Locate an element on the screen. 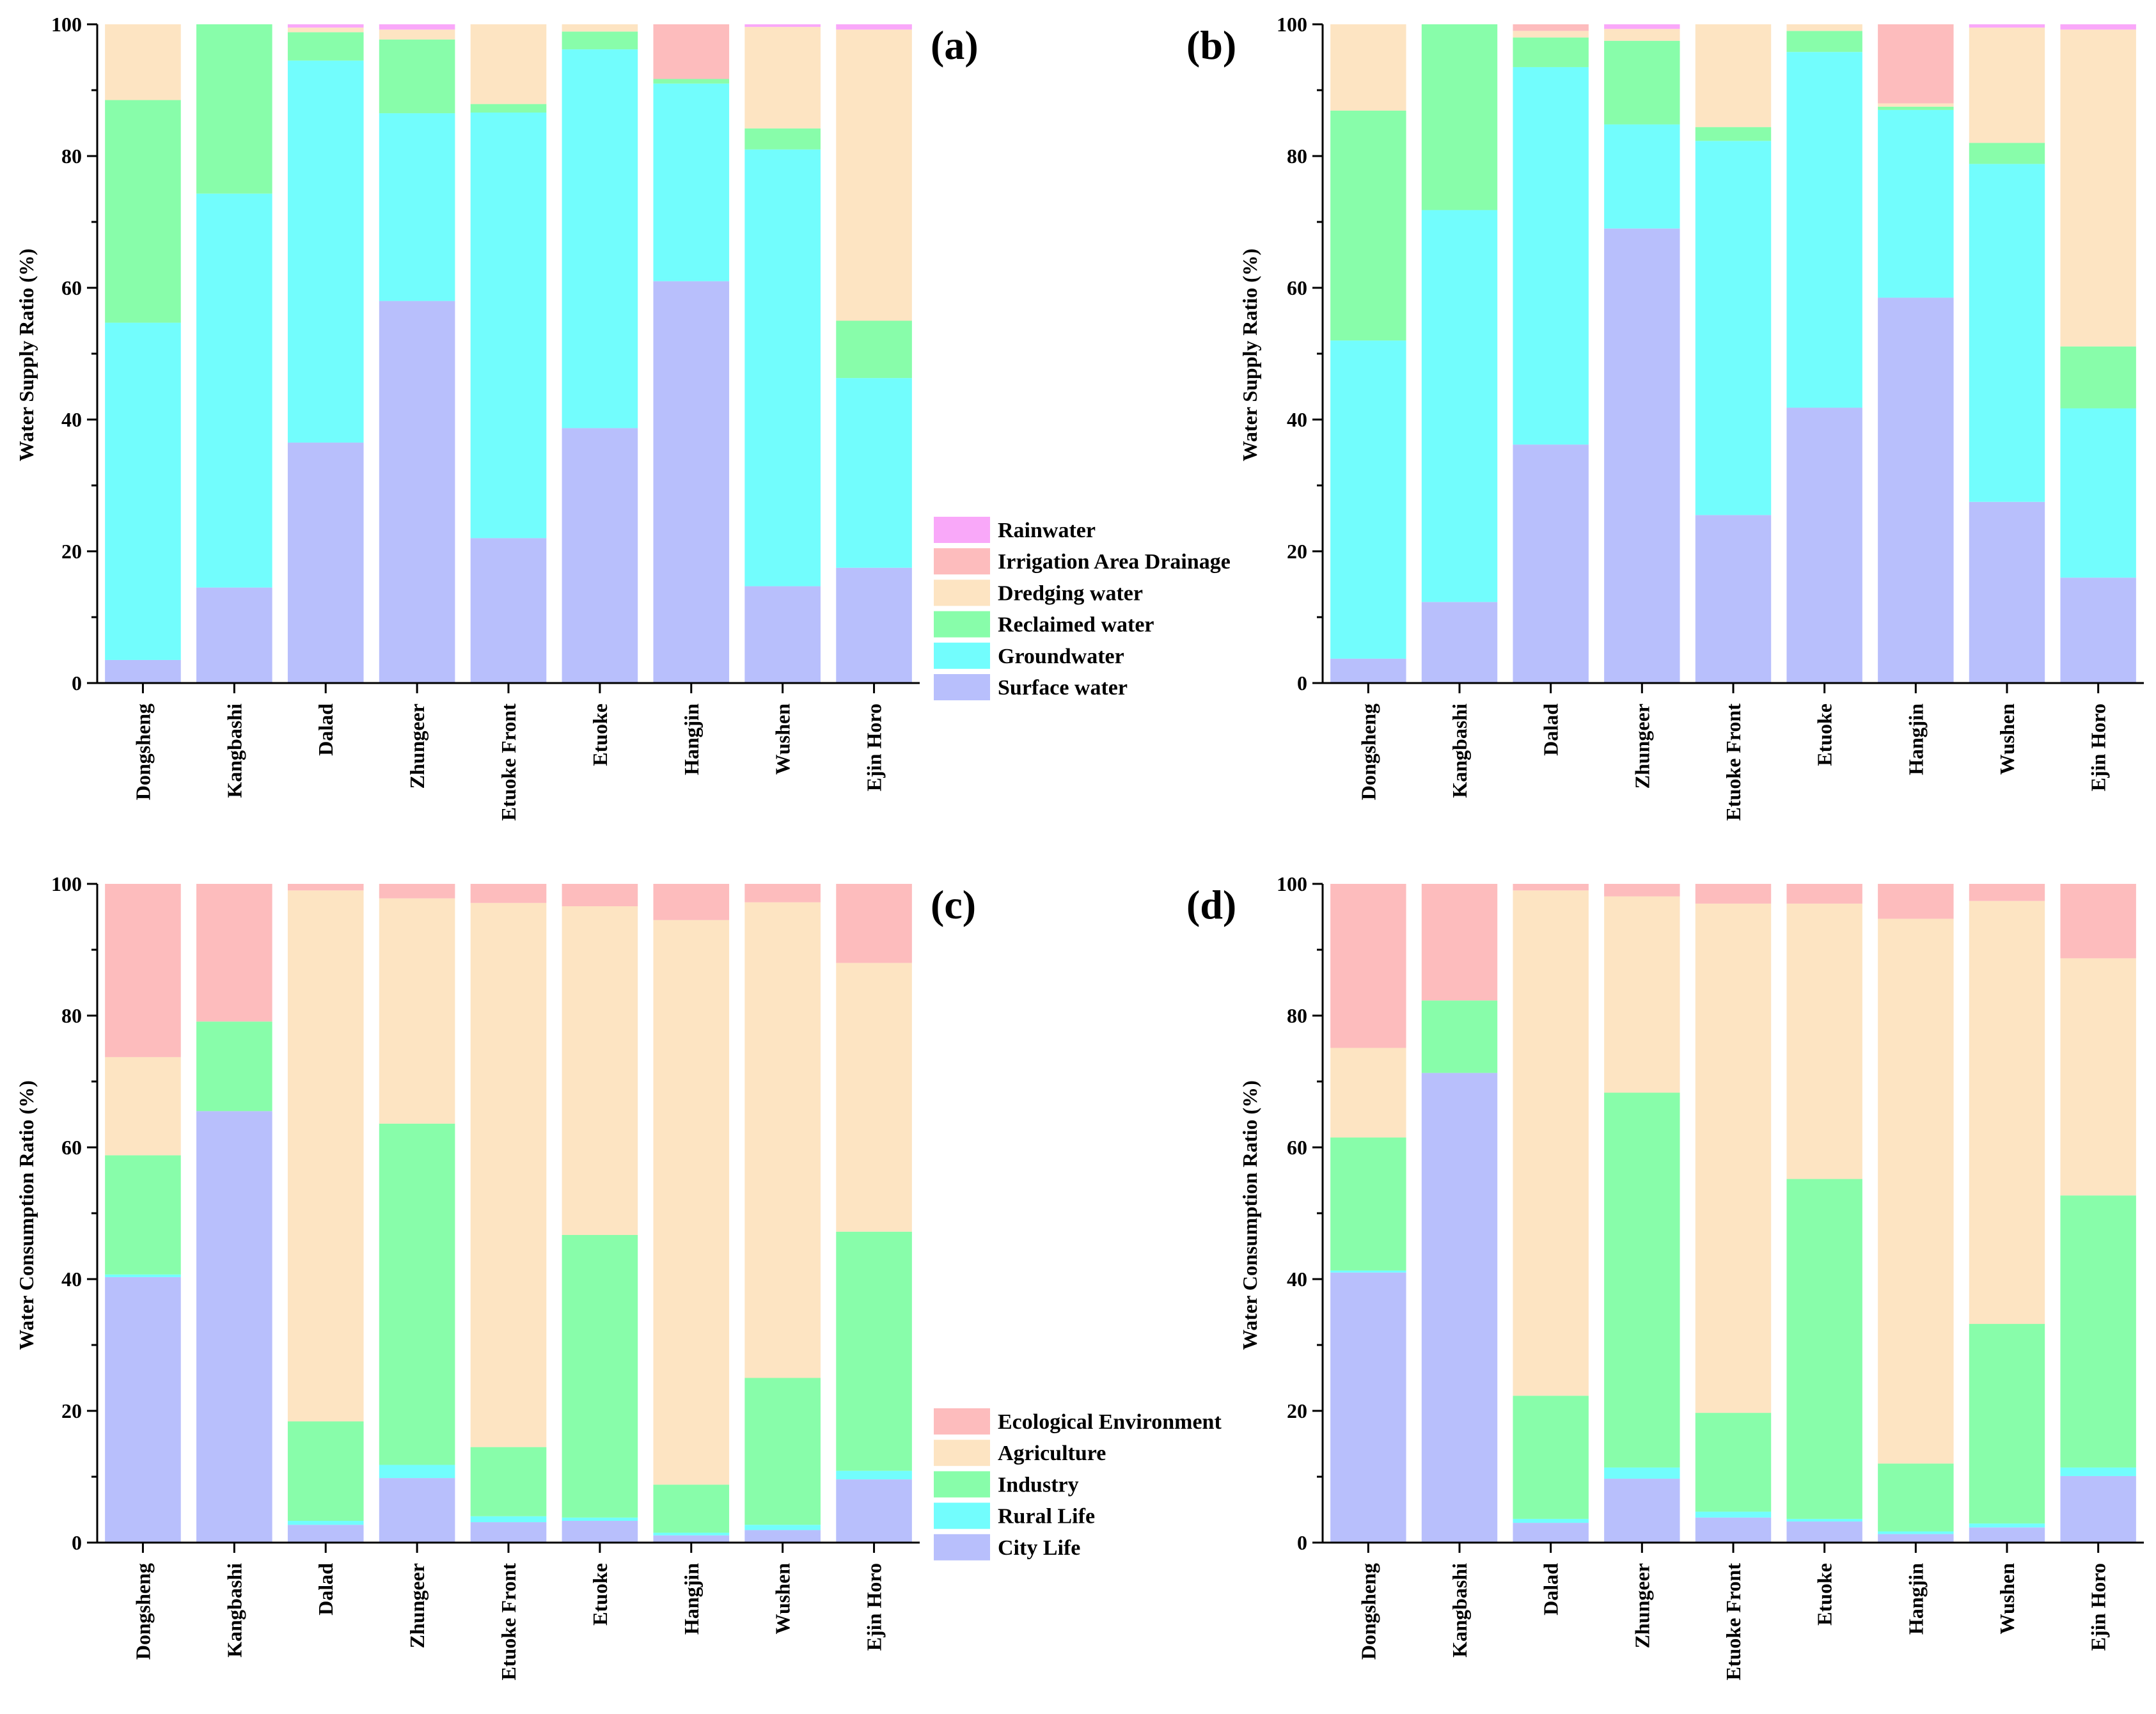  bar-segment-dredging-water-etuoke is located at coordinates (600, 28).